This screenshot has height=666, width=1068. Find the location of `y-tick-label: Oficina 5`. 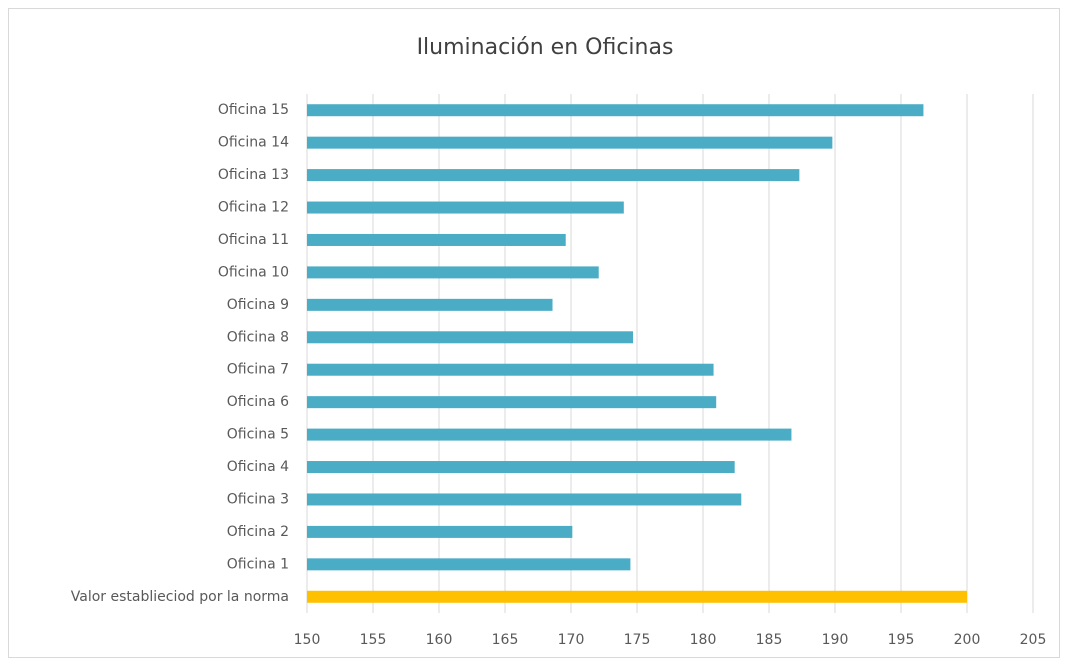

y-tick-label: Oficina 5 is located at coordinates (258, 435).